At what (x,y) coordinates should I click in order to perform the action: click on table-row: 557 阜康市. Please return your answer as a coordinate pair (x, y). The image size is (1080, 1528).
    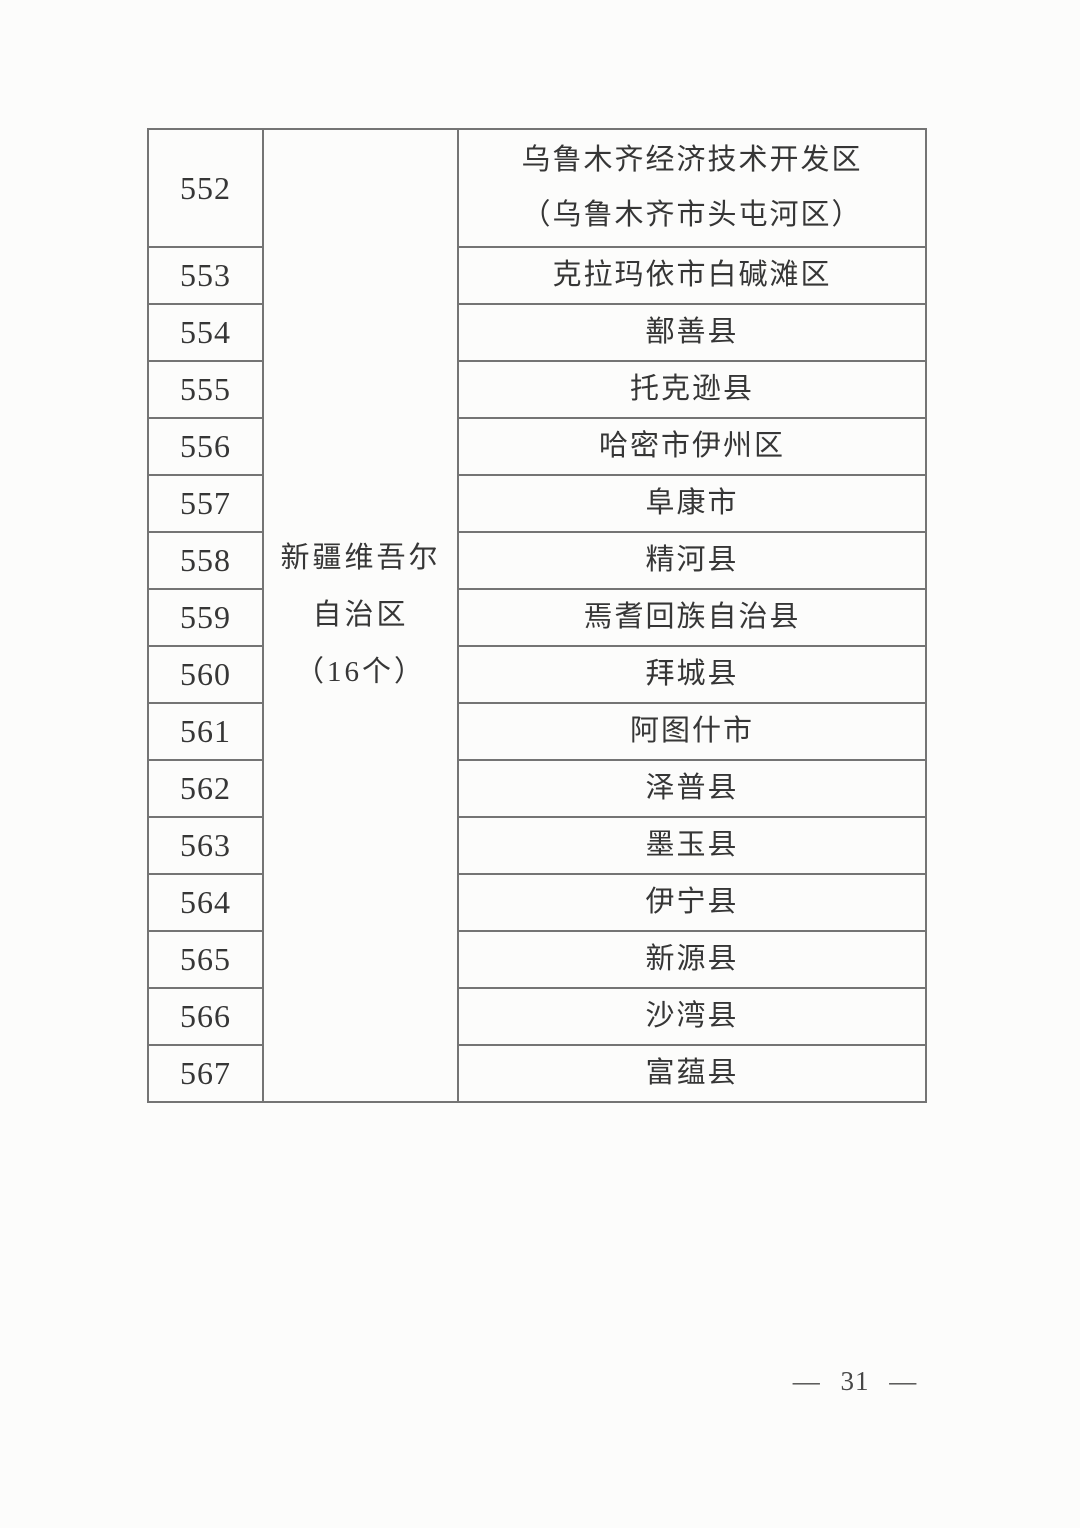
    Looking at the image, I should click on (537, 503).